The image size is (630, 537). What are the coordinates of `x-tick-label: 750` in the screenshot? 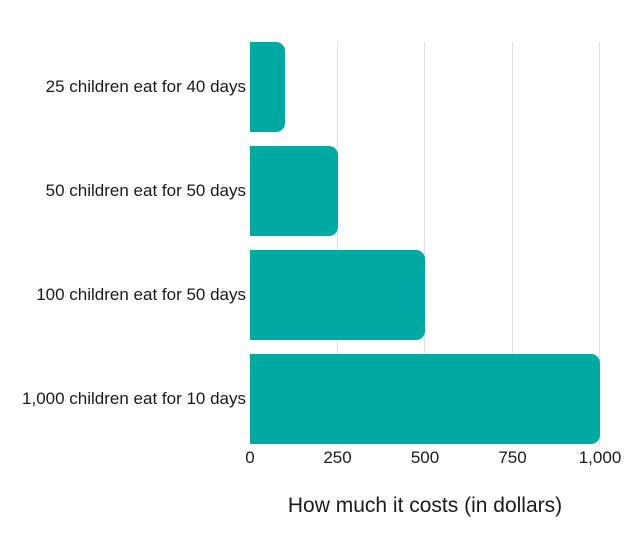 It's located at (512, 457).